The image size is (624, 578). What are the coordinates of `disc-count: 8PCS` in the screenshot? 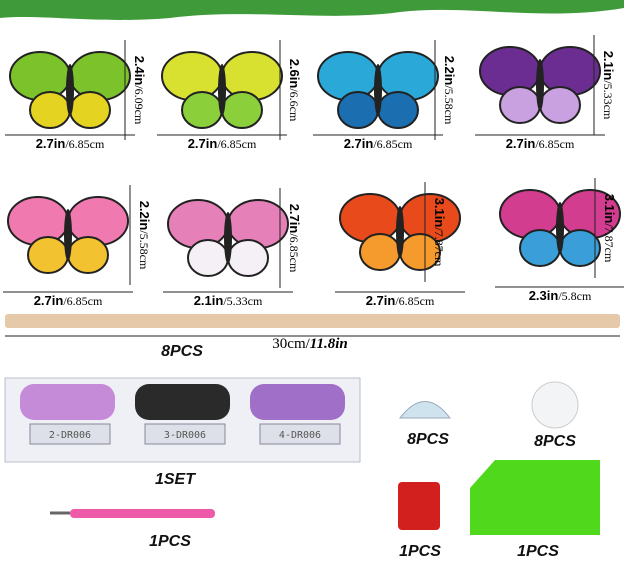 It's located at (555, 441).